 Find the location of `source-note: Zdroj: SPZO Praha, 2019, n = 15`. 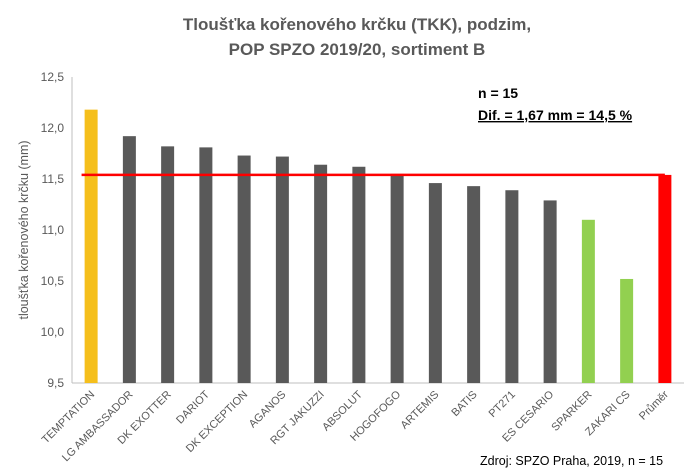

source-note: Zdroj: SPZO Praha, 2019, n = 15 is located at coordinates (571, 461).